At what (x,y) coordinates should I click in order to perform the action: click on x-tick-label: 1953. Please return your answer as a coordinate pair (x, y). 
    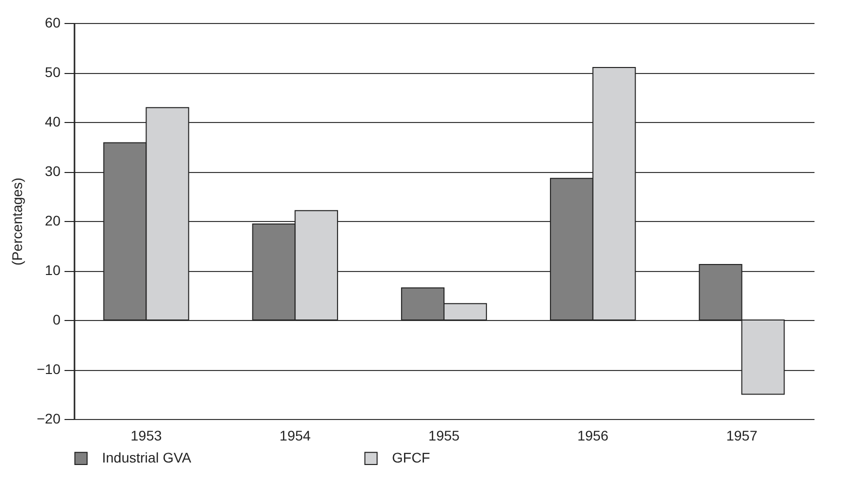
    Looking at the image, I should click on (146, 436).